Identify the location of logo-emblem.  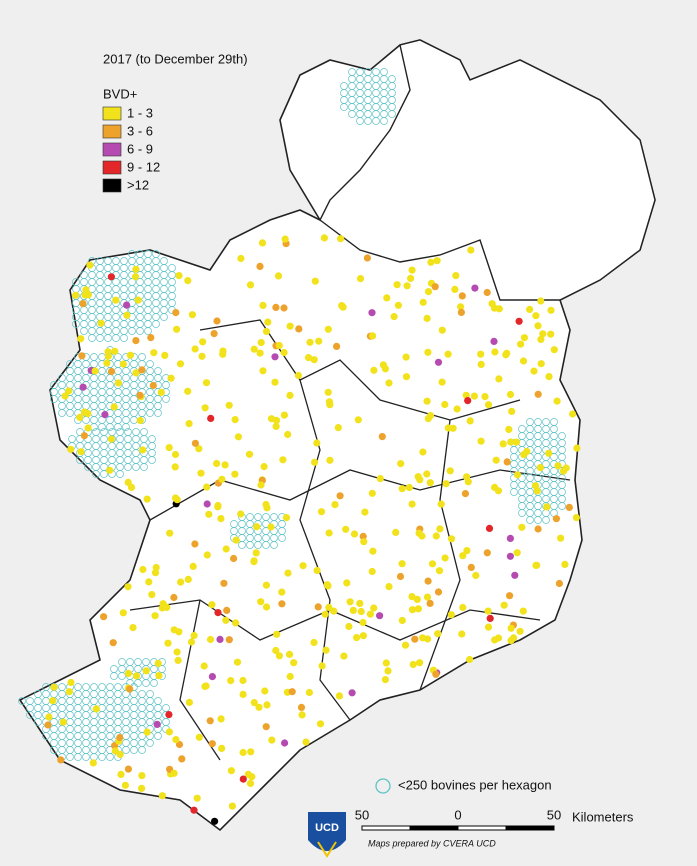
(327, 849).